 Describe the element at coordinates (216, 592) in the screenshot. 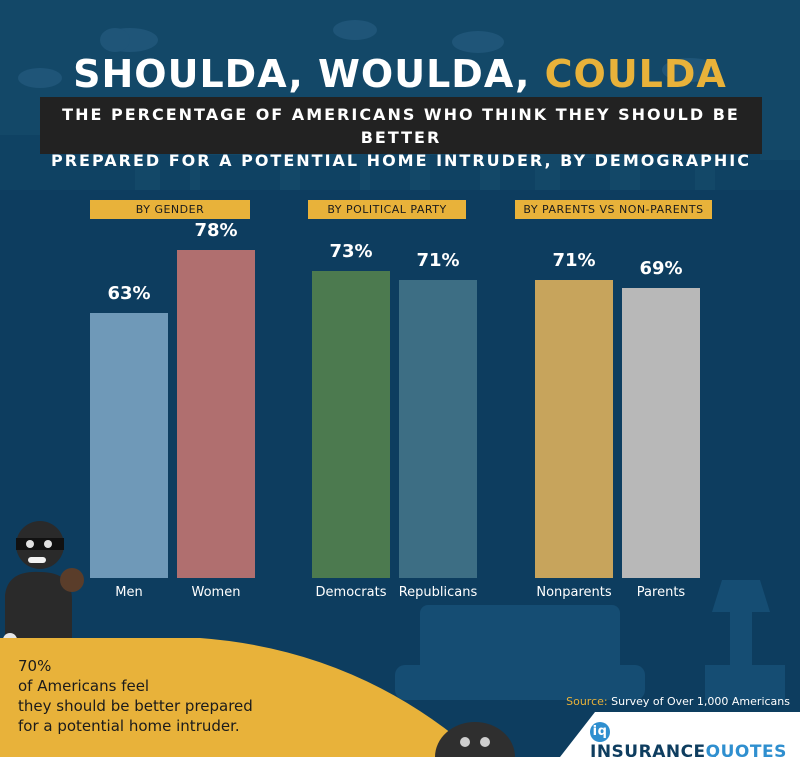

I see `category-label-women: Women` at that location.